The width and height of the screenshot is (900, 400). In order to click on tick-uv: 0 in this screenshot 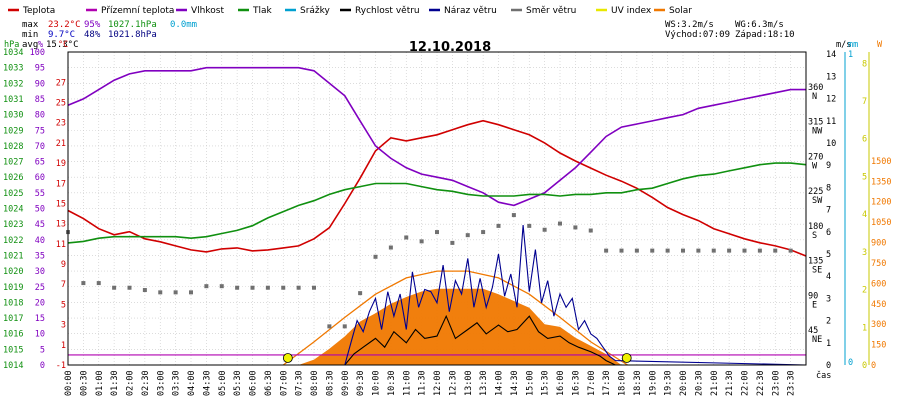, I will do `click(864, 366)`.